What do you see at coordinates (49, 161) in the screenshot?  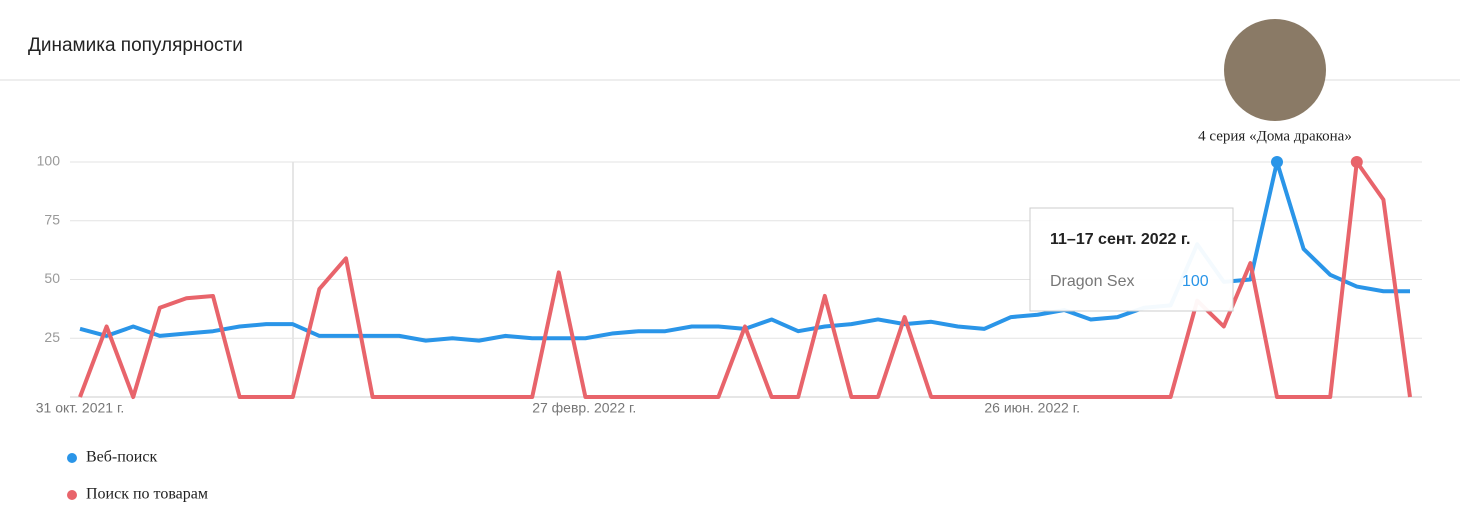 I see `y-tick-label: 100` at bounding box center [49, 161].